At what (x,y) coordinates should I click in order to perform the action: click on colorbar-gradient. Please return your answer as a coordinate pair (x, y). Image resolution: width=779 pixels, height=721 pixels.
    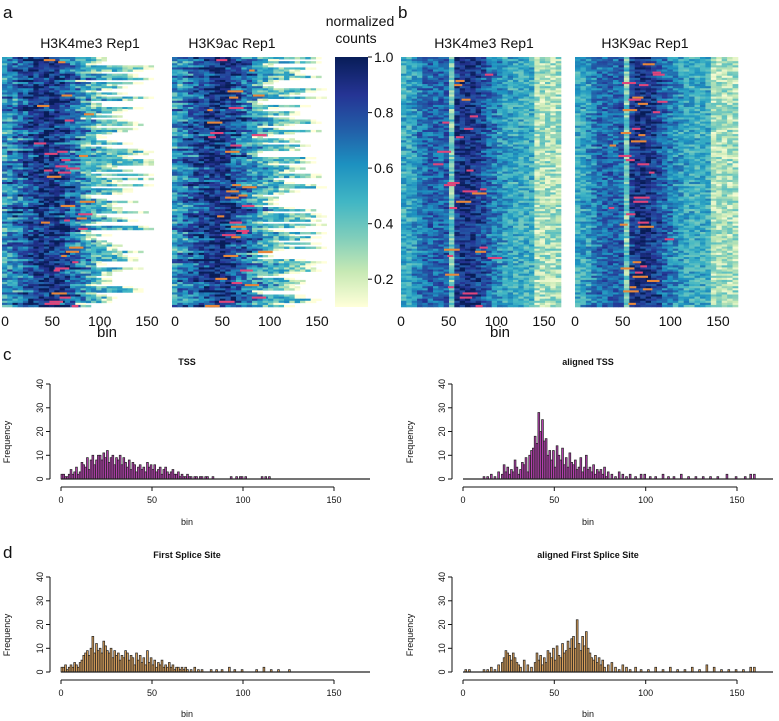
    Looking at the image, I should click on (351, 182).